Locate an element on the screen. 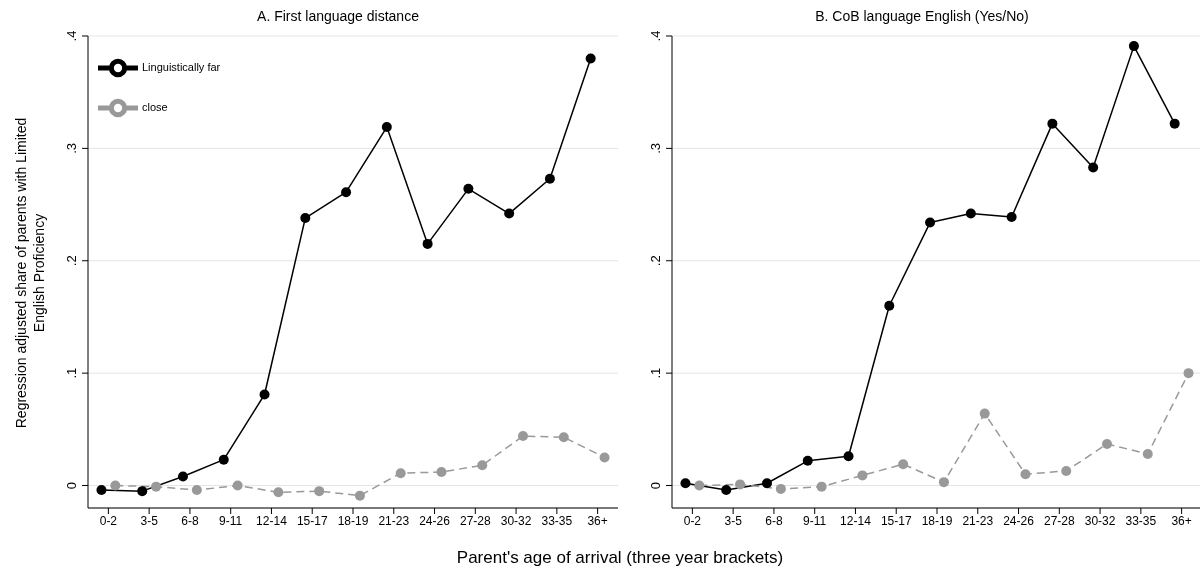 The image size is (1200, 587). y-axis-title: Regression adjusted share of parents with Limited English Proficiency is located at coordinates (30, 273).